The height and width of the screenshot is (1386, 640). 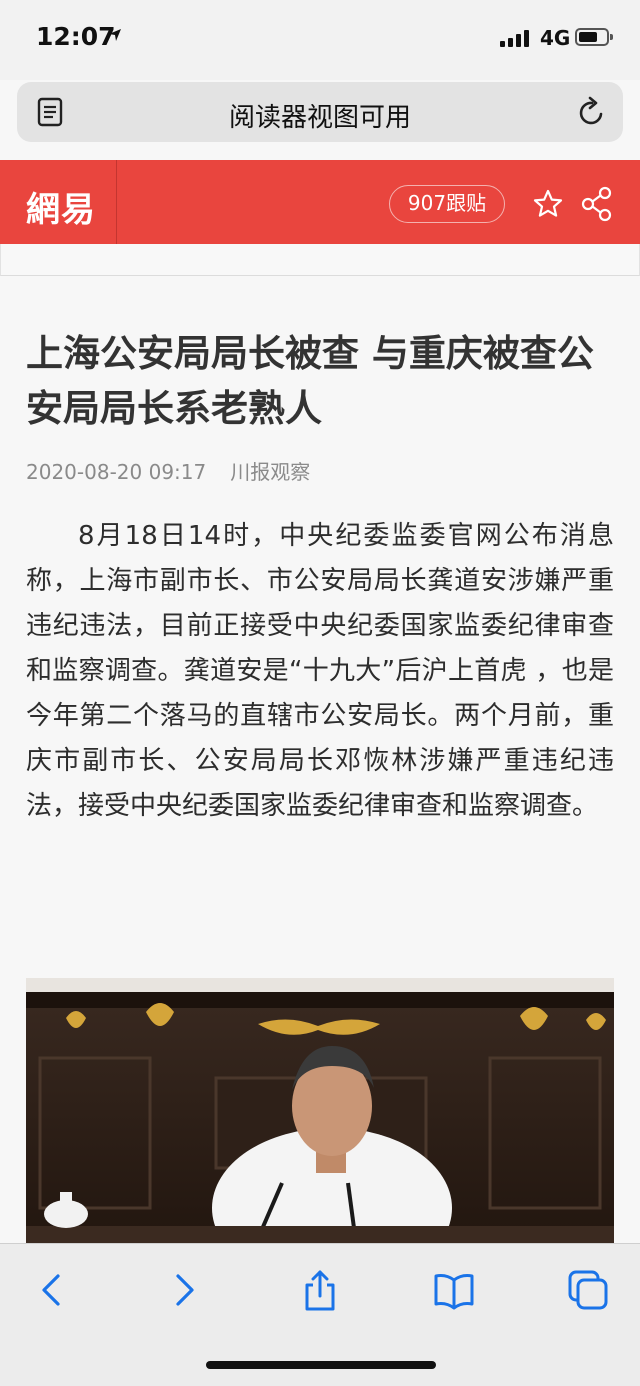 I want to click on header-divider, so click(x=116, y=202).